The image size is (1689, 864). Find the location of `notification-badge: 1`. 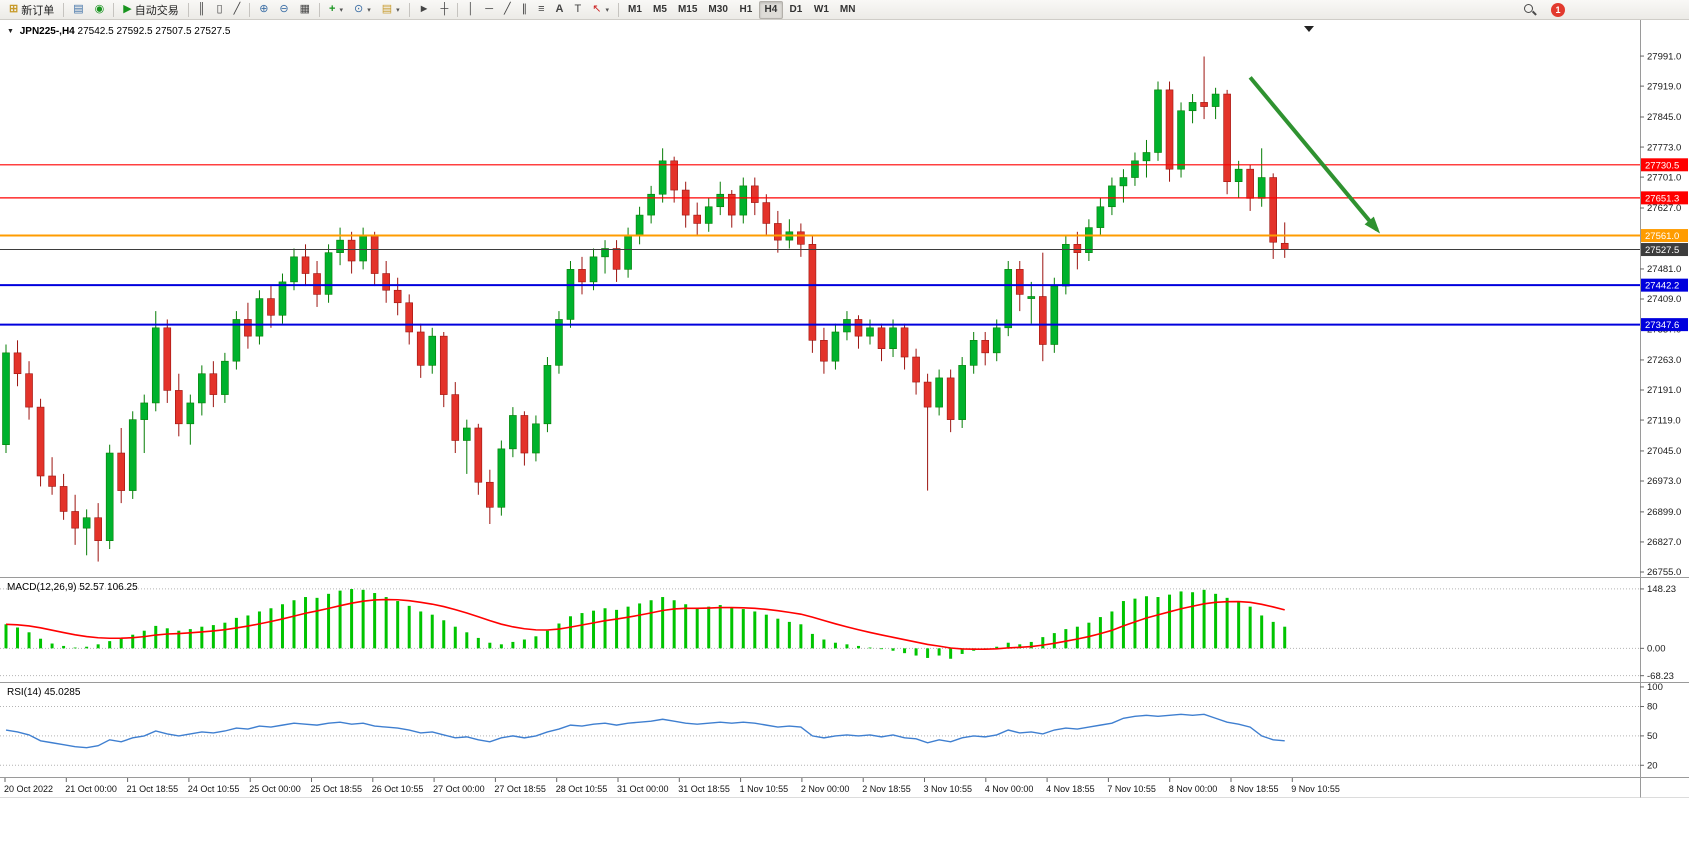

notification-badge: 1 is located at coordinates (1558, 9).